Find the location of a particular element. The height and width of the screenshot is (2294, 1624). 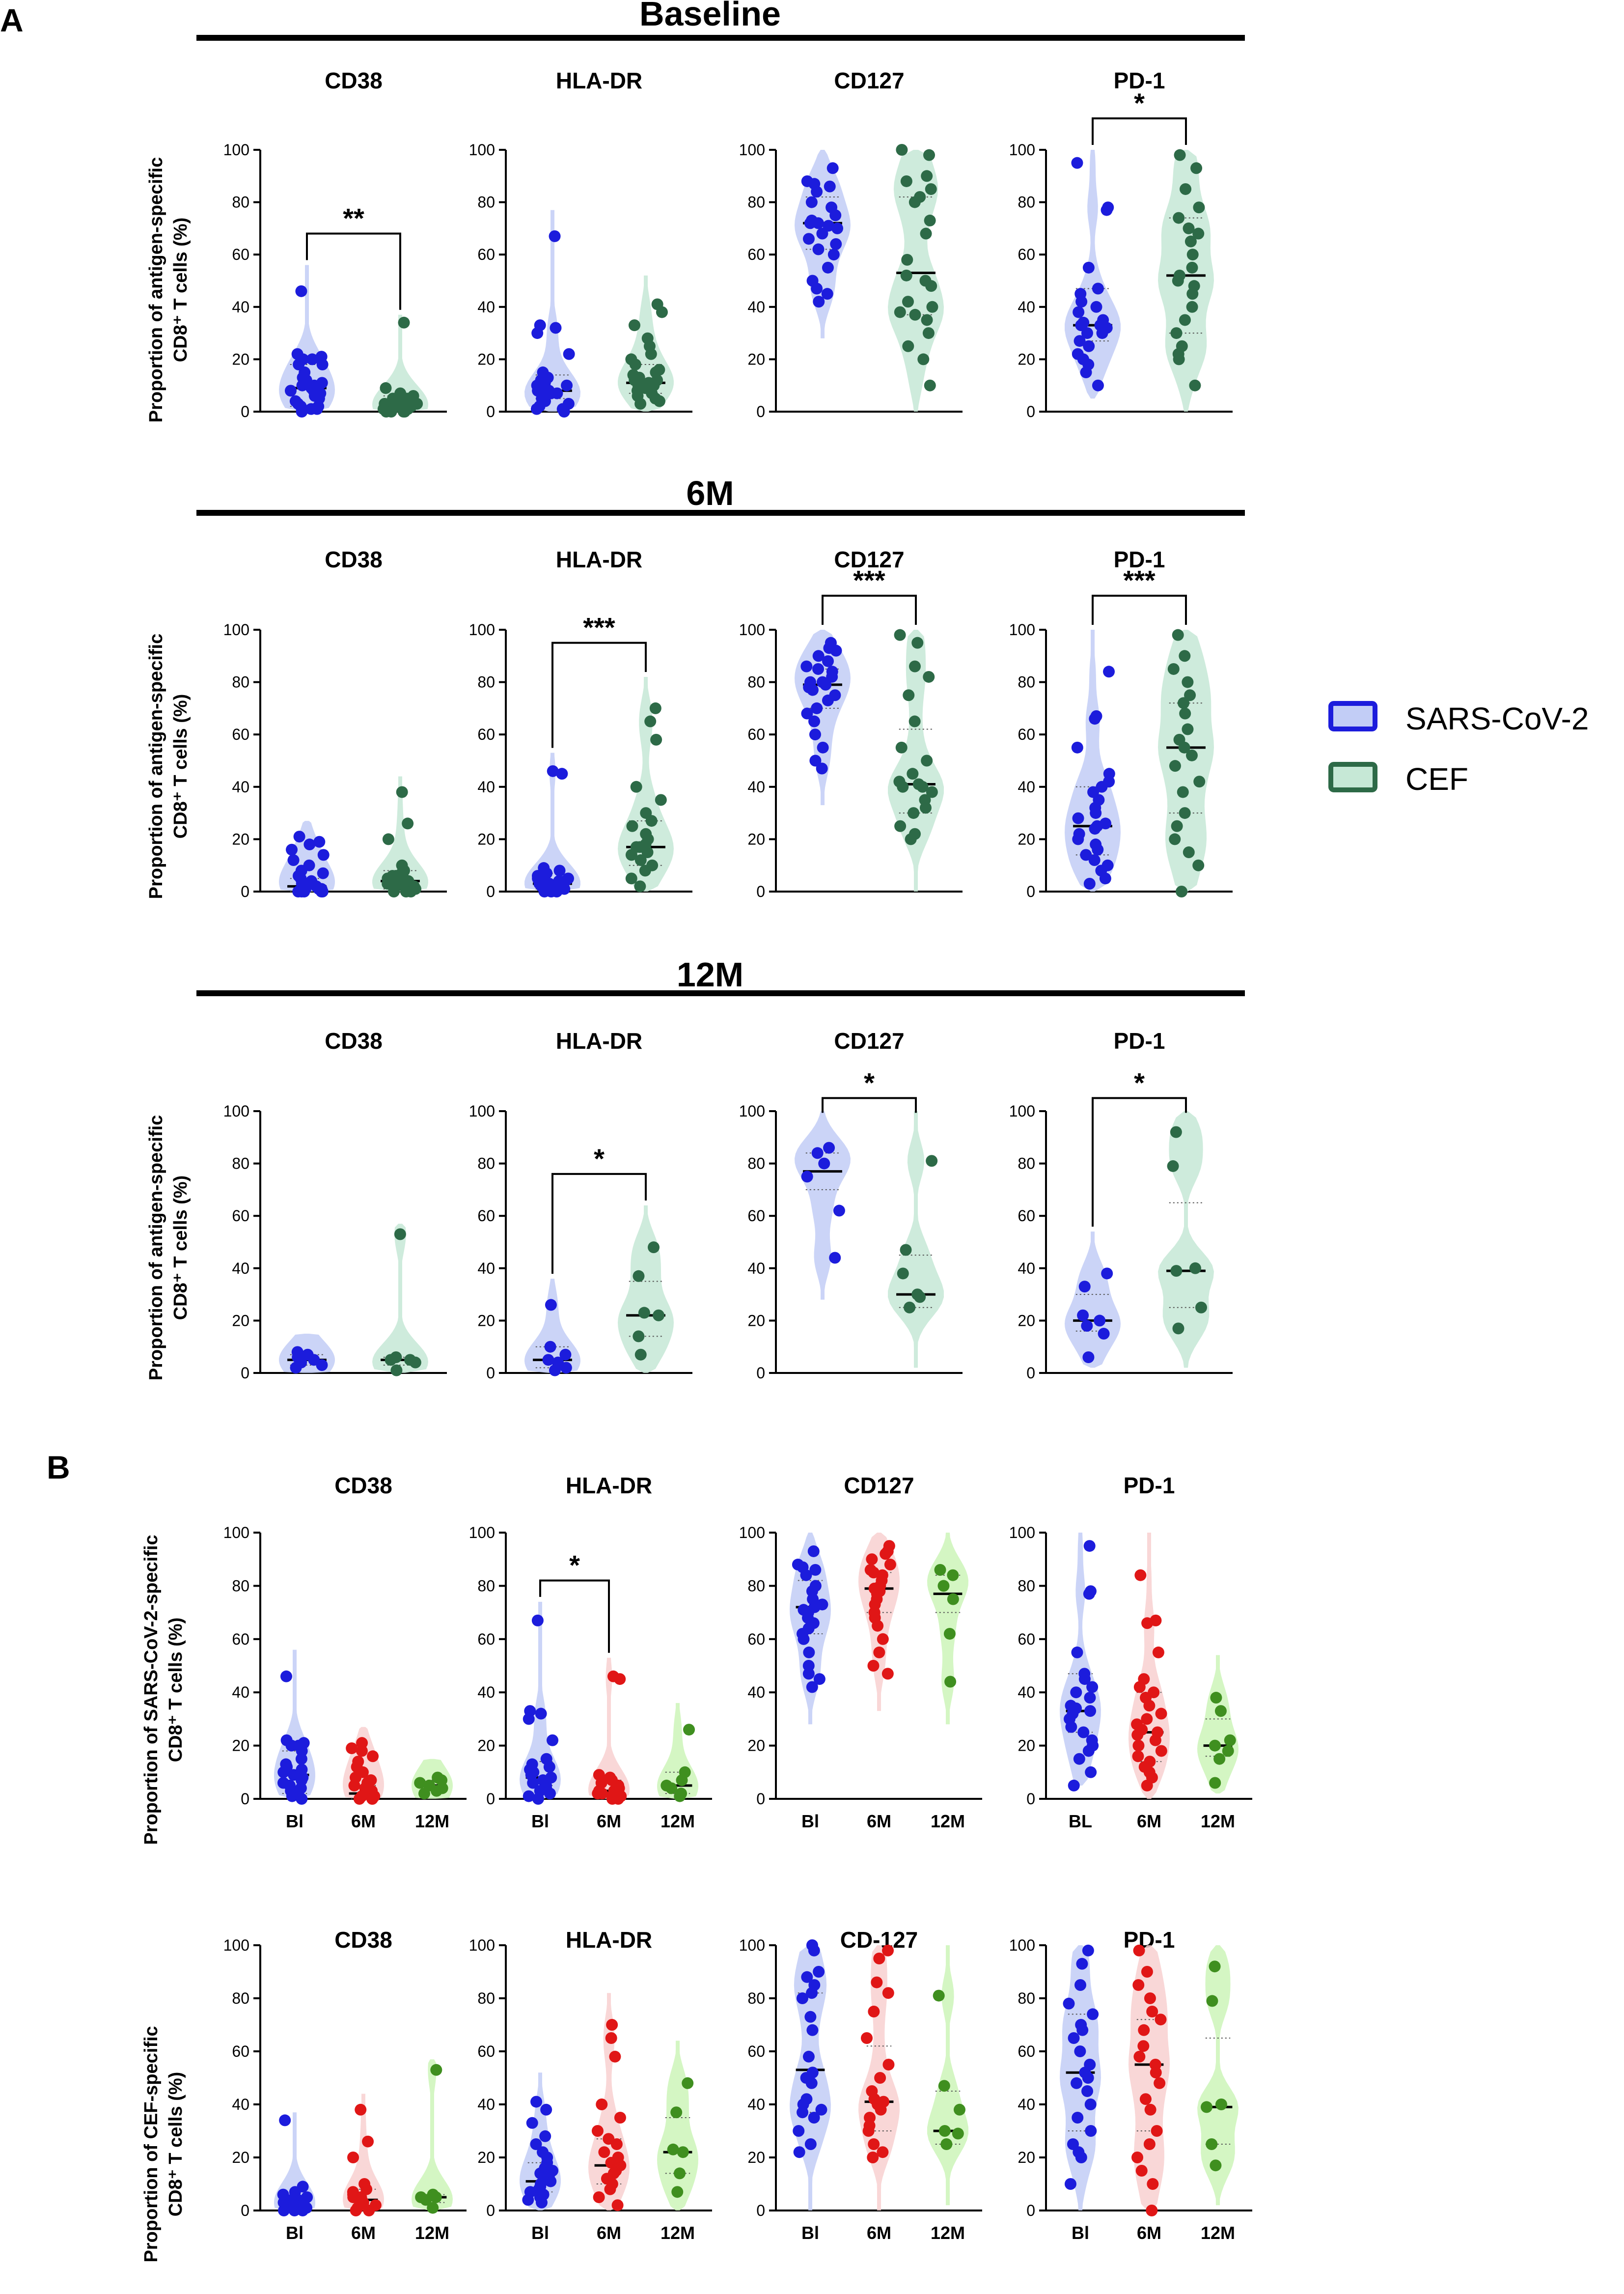

x-category-label: 6M is located at coordinates (879, 1821).